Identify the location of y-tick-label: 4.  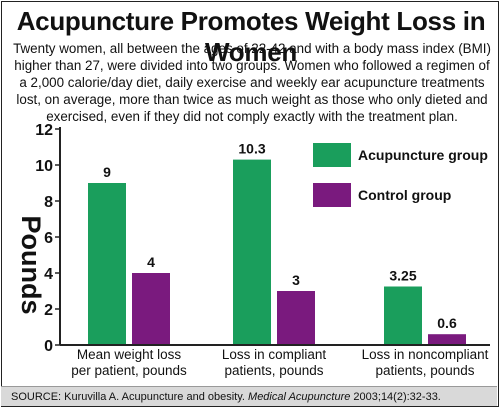
(48, 274).